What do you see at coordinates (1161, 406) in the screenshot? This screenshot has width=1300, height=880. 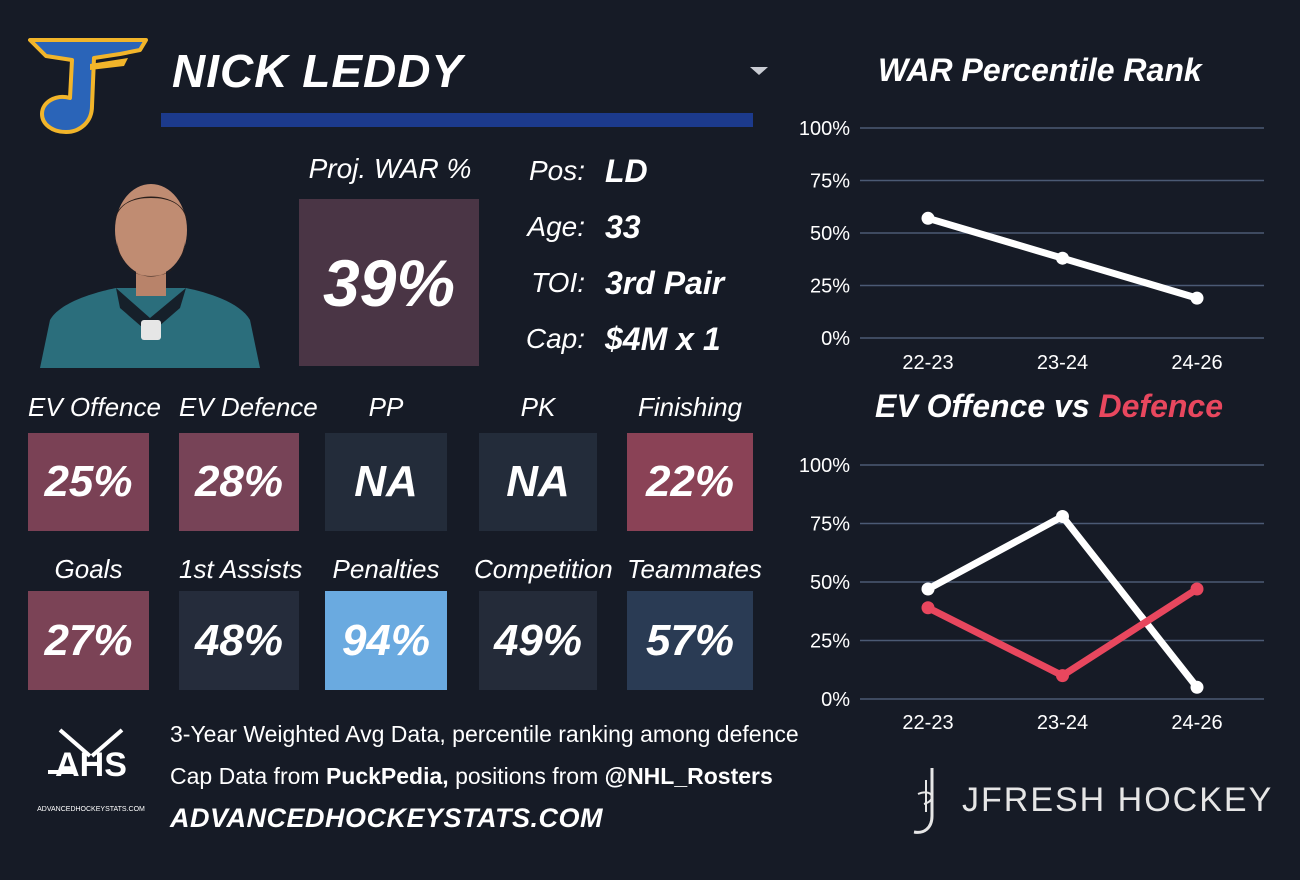 I see `chart-title-ev-highlight: Defence` at bounding box center [1161, 406].